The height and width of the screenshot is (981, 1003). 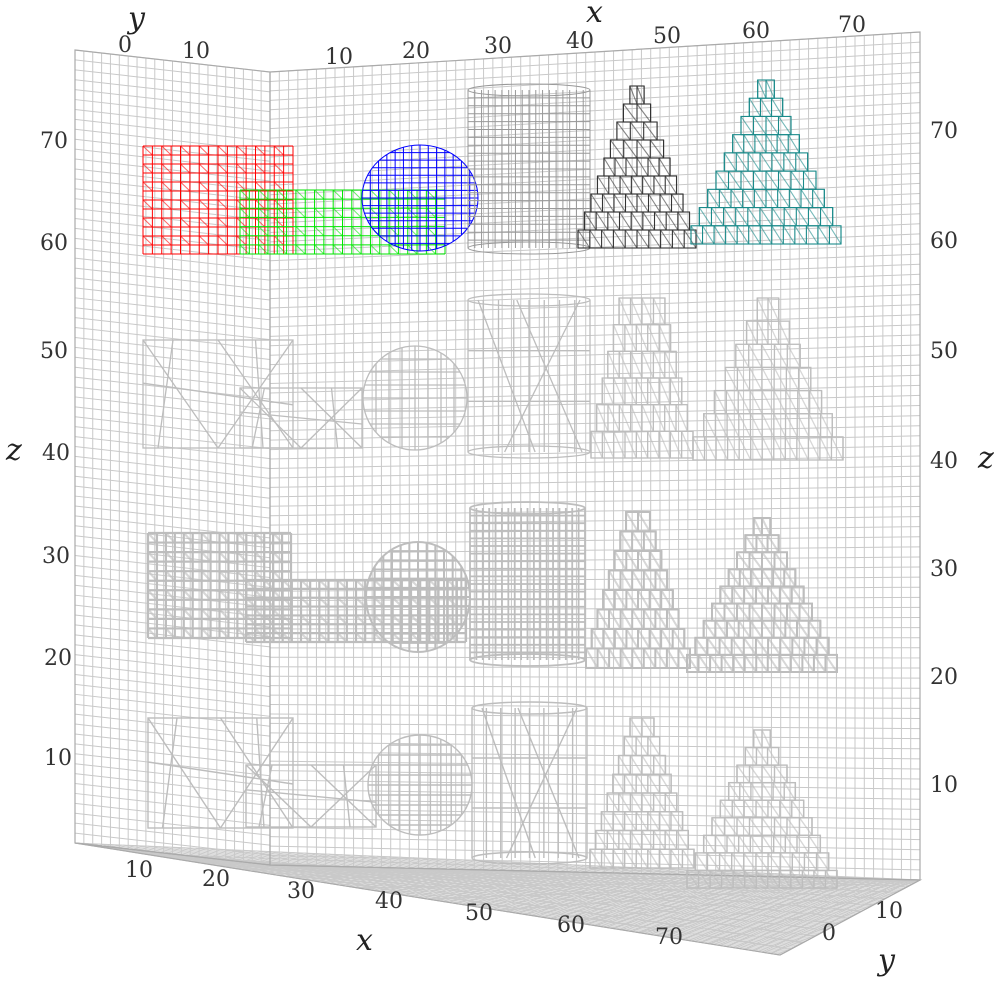 I want to click on z-tick-left: 70, so click(x=54, y=141).